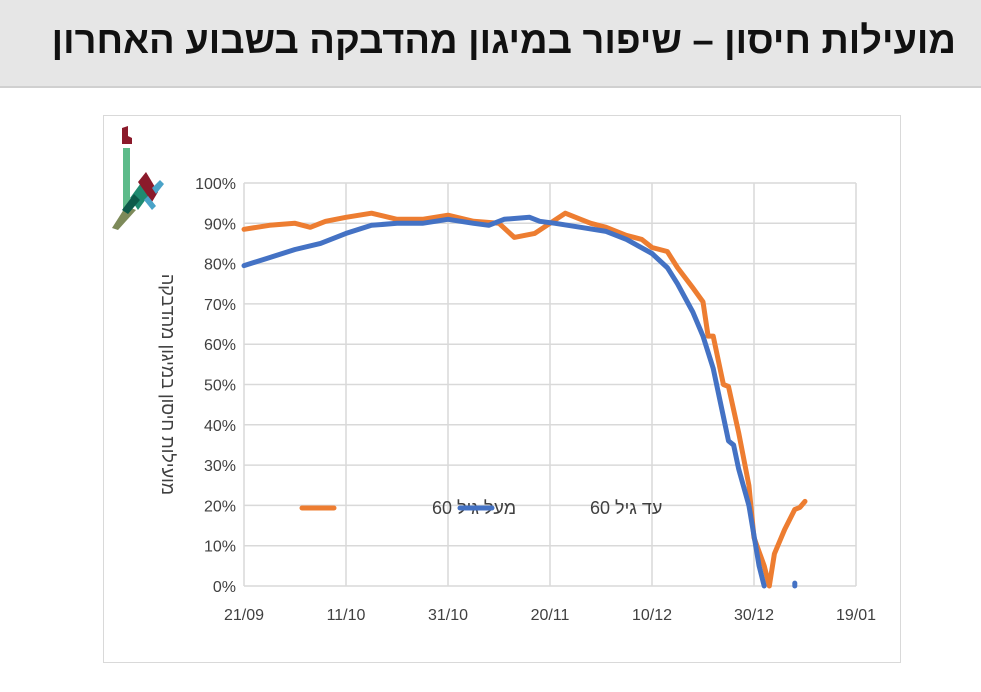  I want to click on x-tick-label: 11/10, so click(346, 615).